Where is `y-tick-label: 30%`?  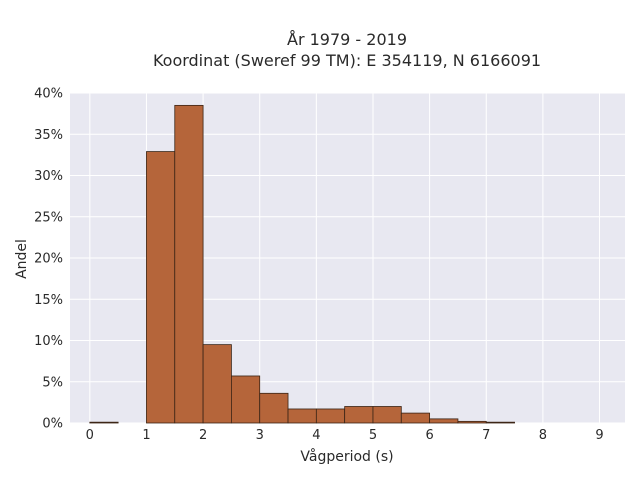
y-tick-label: 30% is located at coordinates (48, 176).